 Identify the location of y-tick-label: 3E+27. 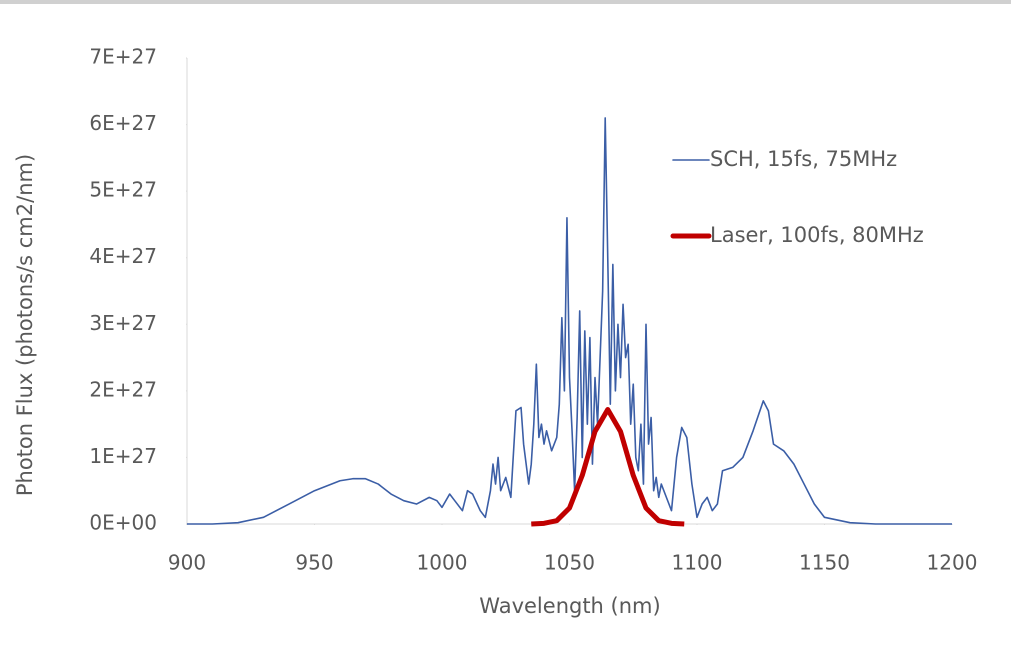
(123, 323).